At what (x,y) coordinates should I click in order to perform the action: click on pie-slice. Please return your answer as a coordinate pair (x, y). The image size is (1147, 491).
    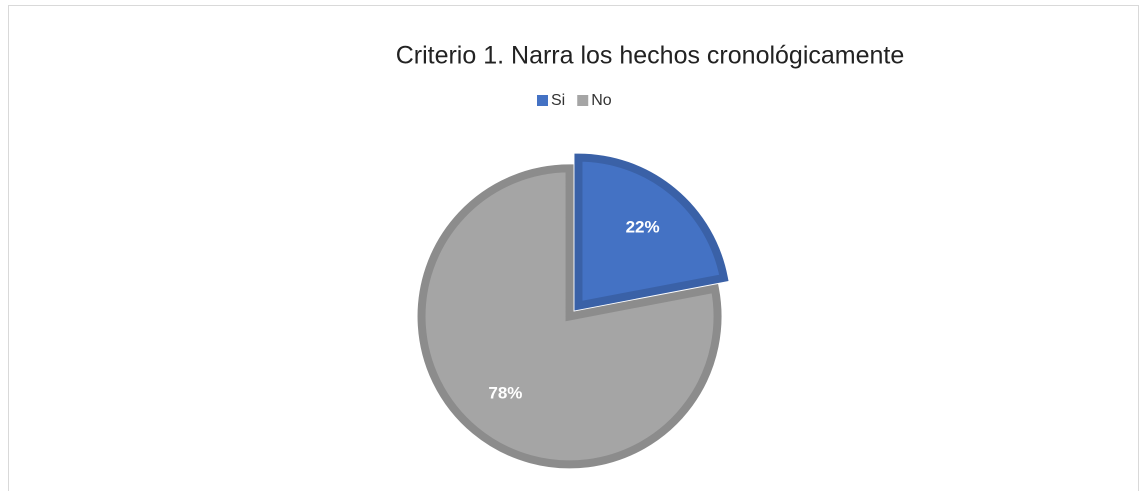
    Looking at the image, I should click on (651, 232).